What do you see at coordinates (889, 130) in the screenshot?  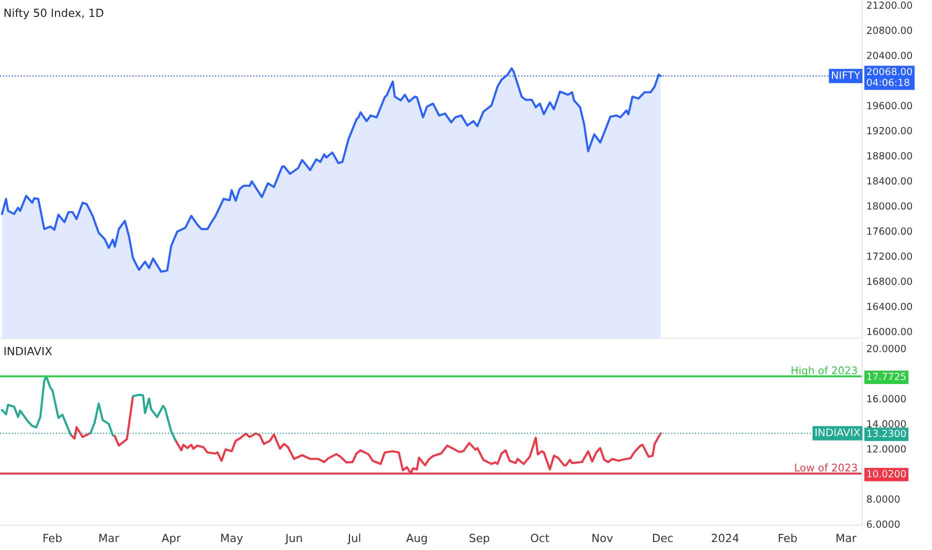 I see `y-tick-label: 19200.00` at bounding box center [889, 130].